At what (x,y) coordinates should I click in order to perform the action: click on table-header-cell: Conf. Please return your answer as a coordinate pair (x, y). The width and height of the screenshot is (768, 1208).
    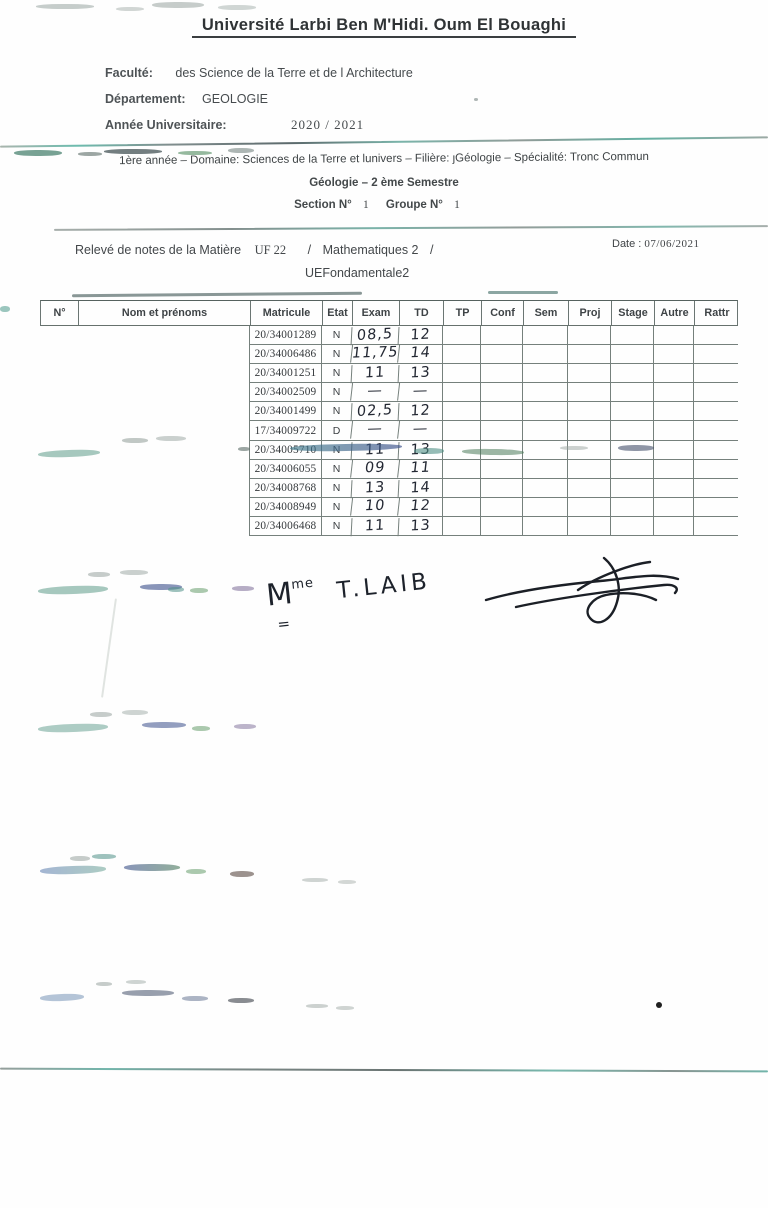
    Looking at the image, I should click on (502, 313).